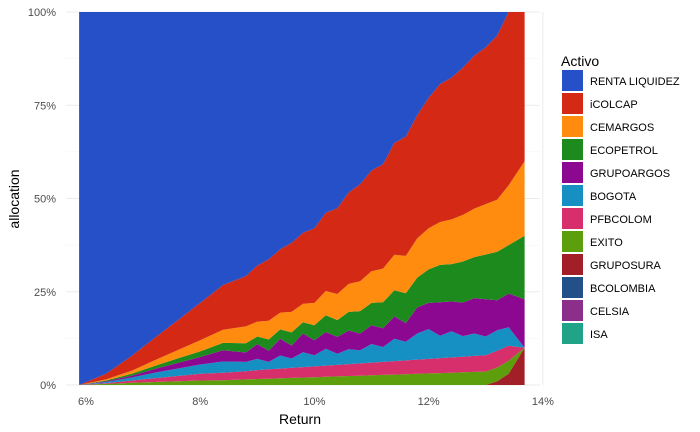  Describe the element at coordinates (580, 61) in the screenshot. I see `legend-title: Activo` at that location.